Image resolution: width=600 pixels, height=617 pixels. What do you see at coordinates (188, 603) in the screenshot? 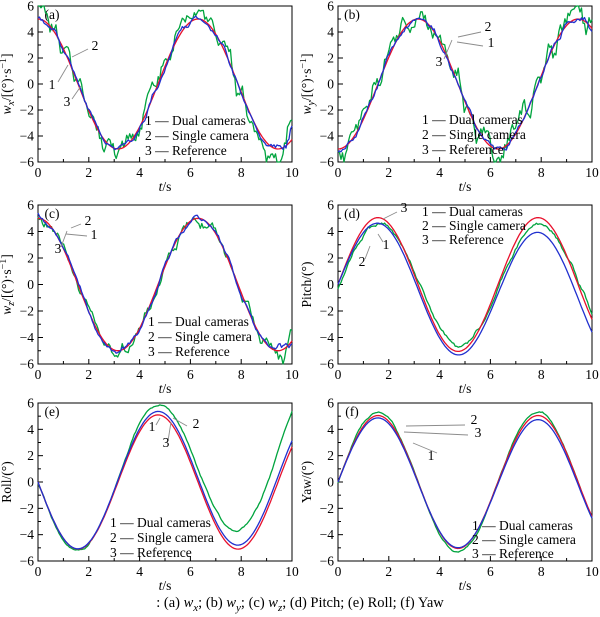
I see `caption-var-wx: w` at bounding box center [188, 603].